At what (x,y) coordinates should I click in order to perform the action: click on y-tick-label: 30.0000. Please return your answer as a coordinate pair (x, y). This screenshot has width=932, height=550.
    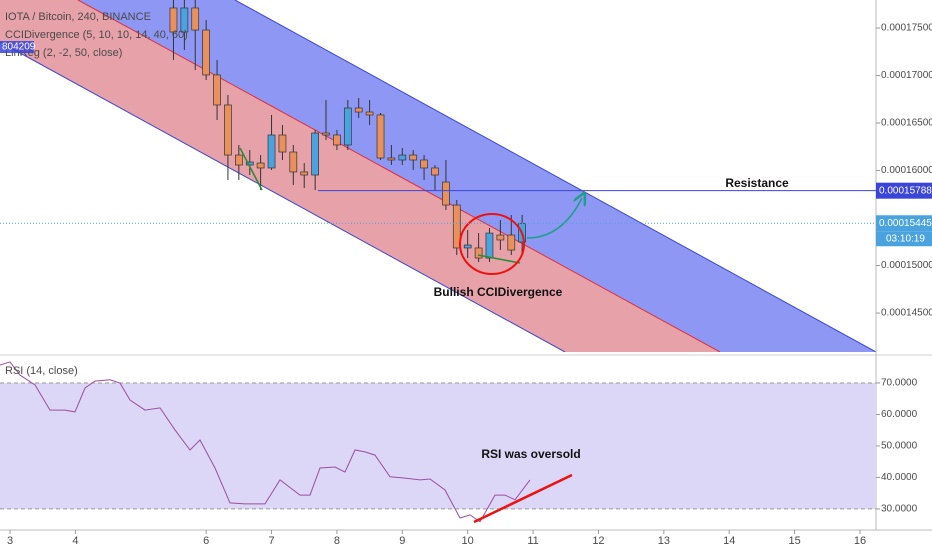
    Looking at the image, I should click on (899, 509).